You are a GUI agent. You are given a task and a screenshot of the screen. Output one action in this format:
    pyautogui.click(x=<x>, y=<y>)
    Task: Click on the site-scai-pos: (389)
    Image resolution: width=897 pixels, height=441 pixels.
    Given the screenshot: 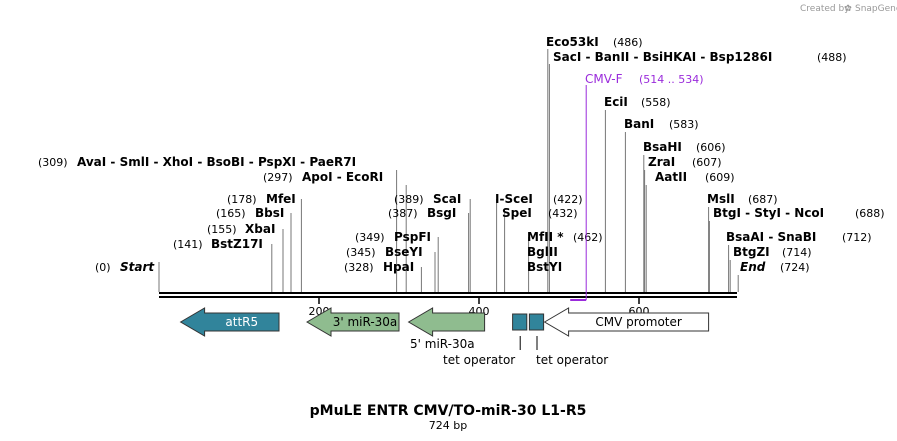 What is the action you would take?
    pyautogui.click(x=409, y=199)
    